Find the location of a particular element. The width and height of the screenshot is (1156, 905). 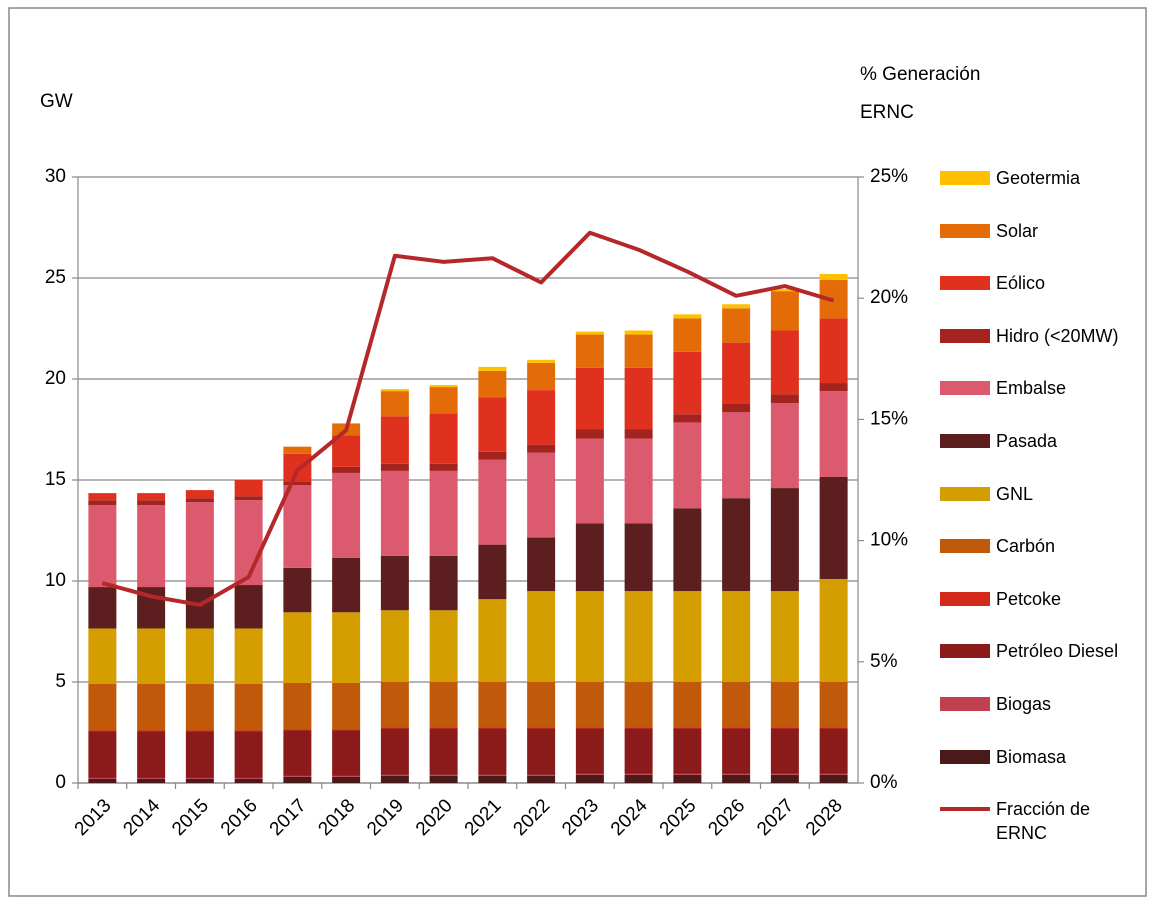

legend-label: Fracción de ERNC is located at coordinates (1043, 821).